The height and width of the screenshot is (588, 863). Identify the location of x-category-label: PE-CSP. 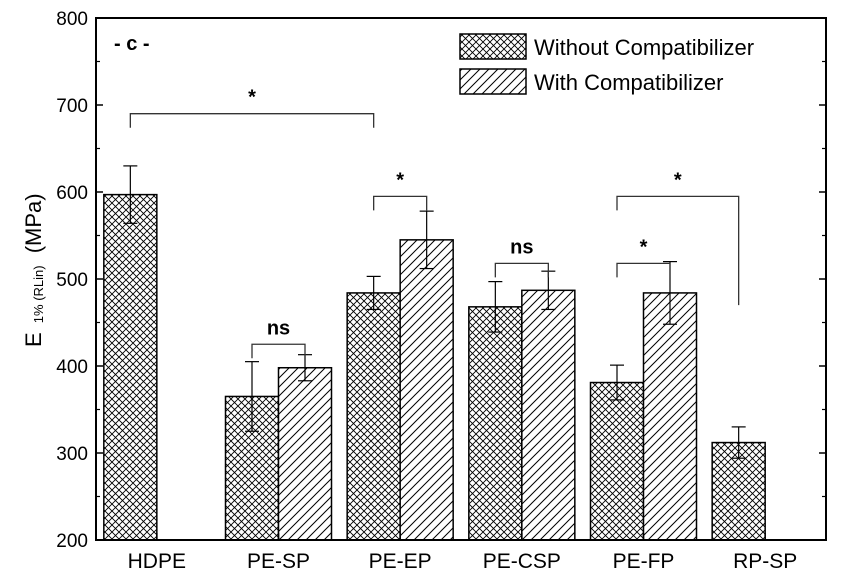
(522, 561).